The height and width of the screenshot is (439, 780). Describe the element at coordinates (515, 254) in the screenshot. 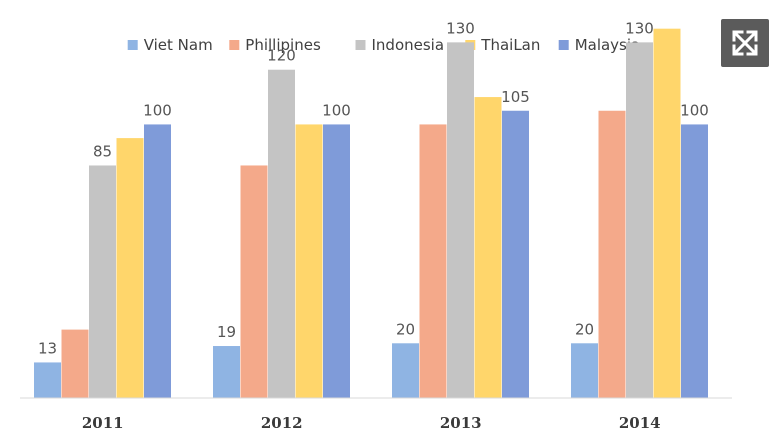

I see `bar-malaysia-2013` at that location.